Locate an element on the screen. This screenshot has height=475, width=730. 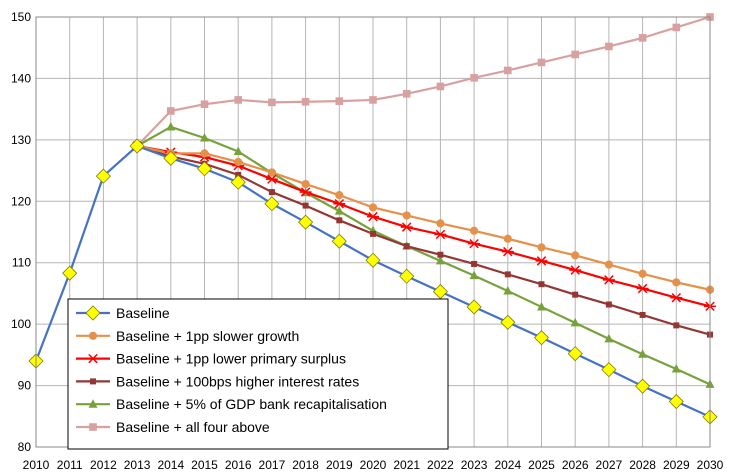
x-tick-label: 2012 is located at coordinates (103, 465).